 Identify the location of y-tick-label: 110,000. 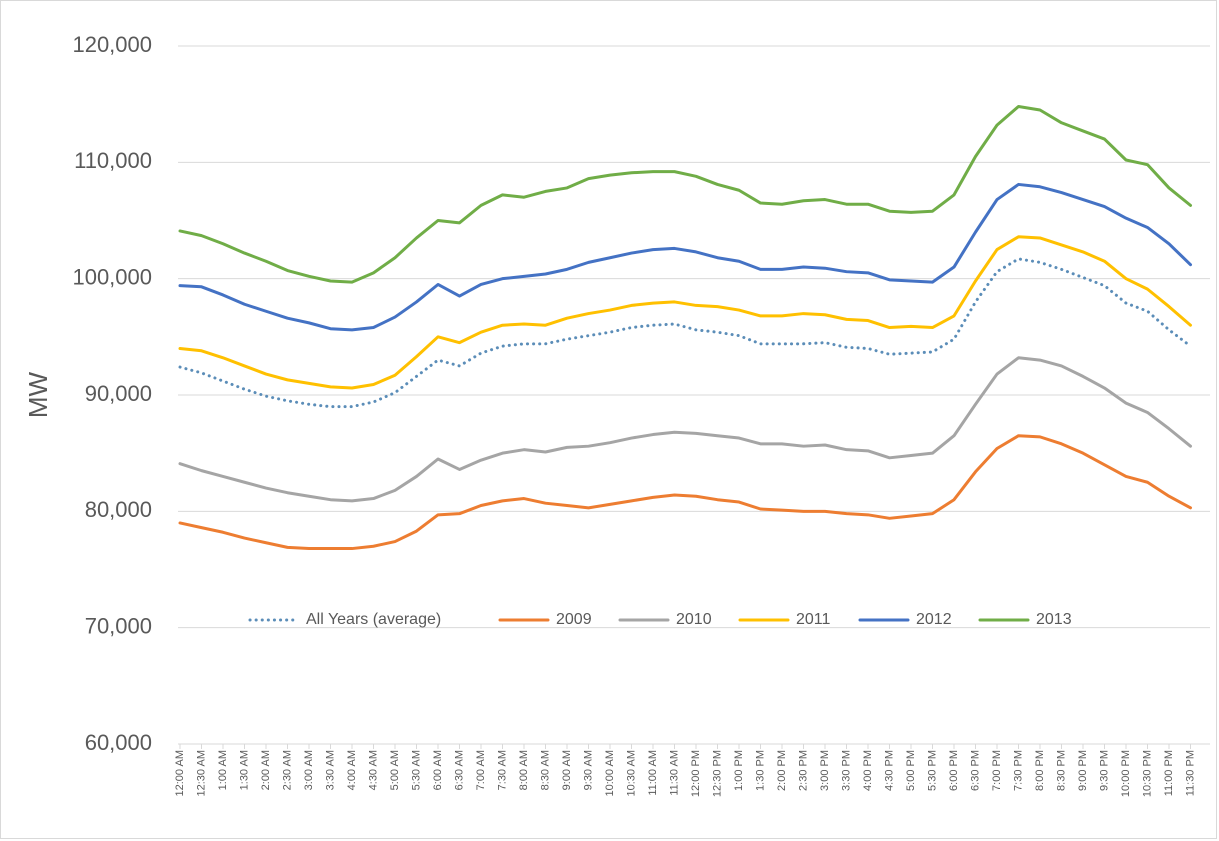
(113, 160).